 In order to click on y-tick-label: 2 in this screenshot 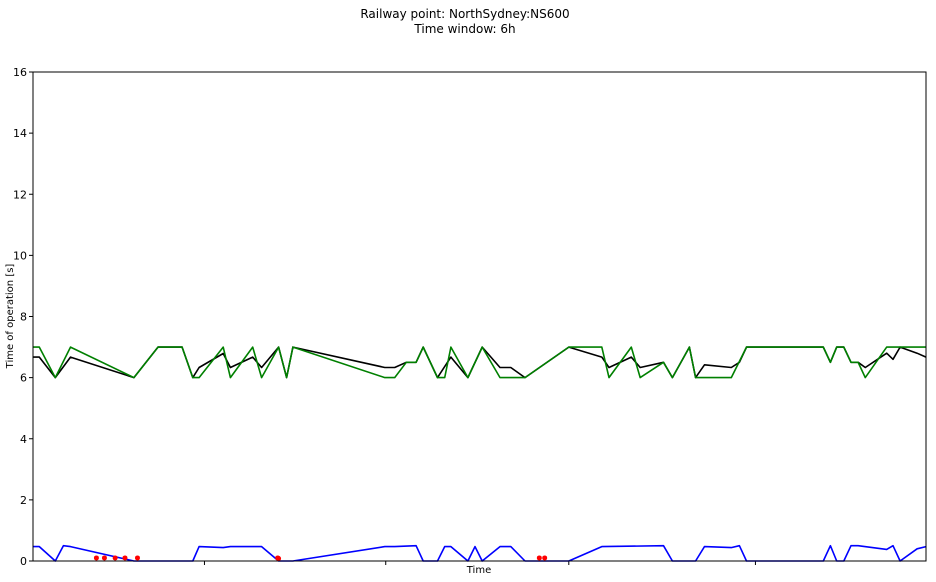, I will do `click(23, 500)`.